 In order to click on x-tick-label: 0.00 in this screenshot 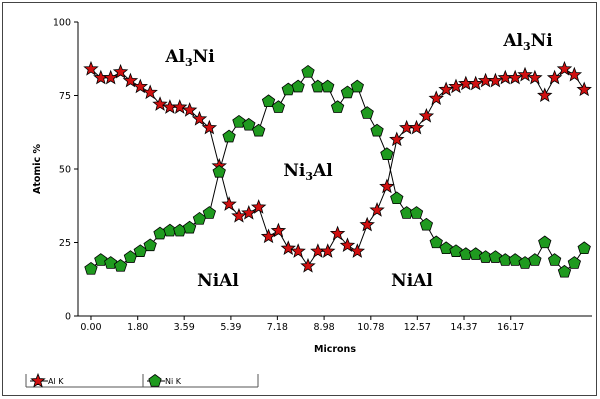, I will do `click(90, 327)`.